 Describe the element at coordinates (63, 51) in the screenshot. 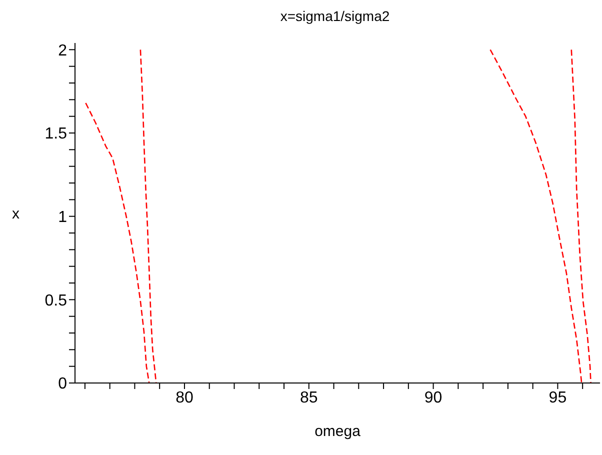

I see `y-tick-label: 2` at that location.